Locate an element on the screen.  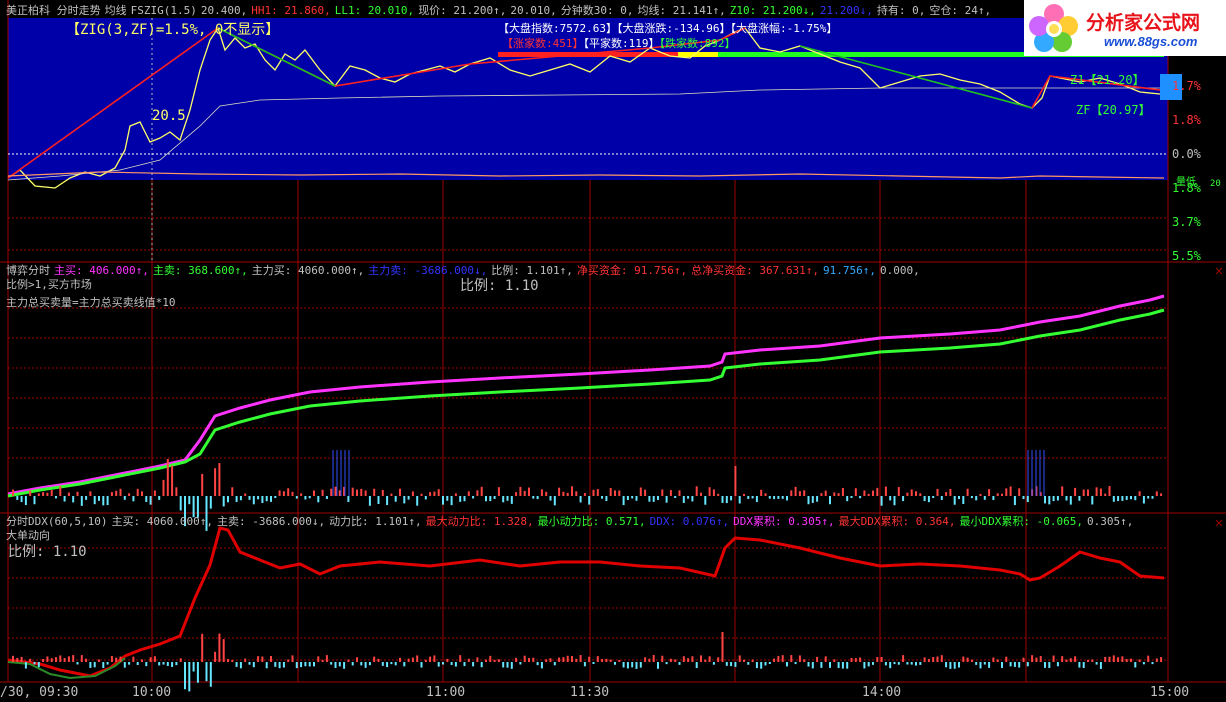
top-header-item-11: 21.200↓, is located at coordinates (846, 10).